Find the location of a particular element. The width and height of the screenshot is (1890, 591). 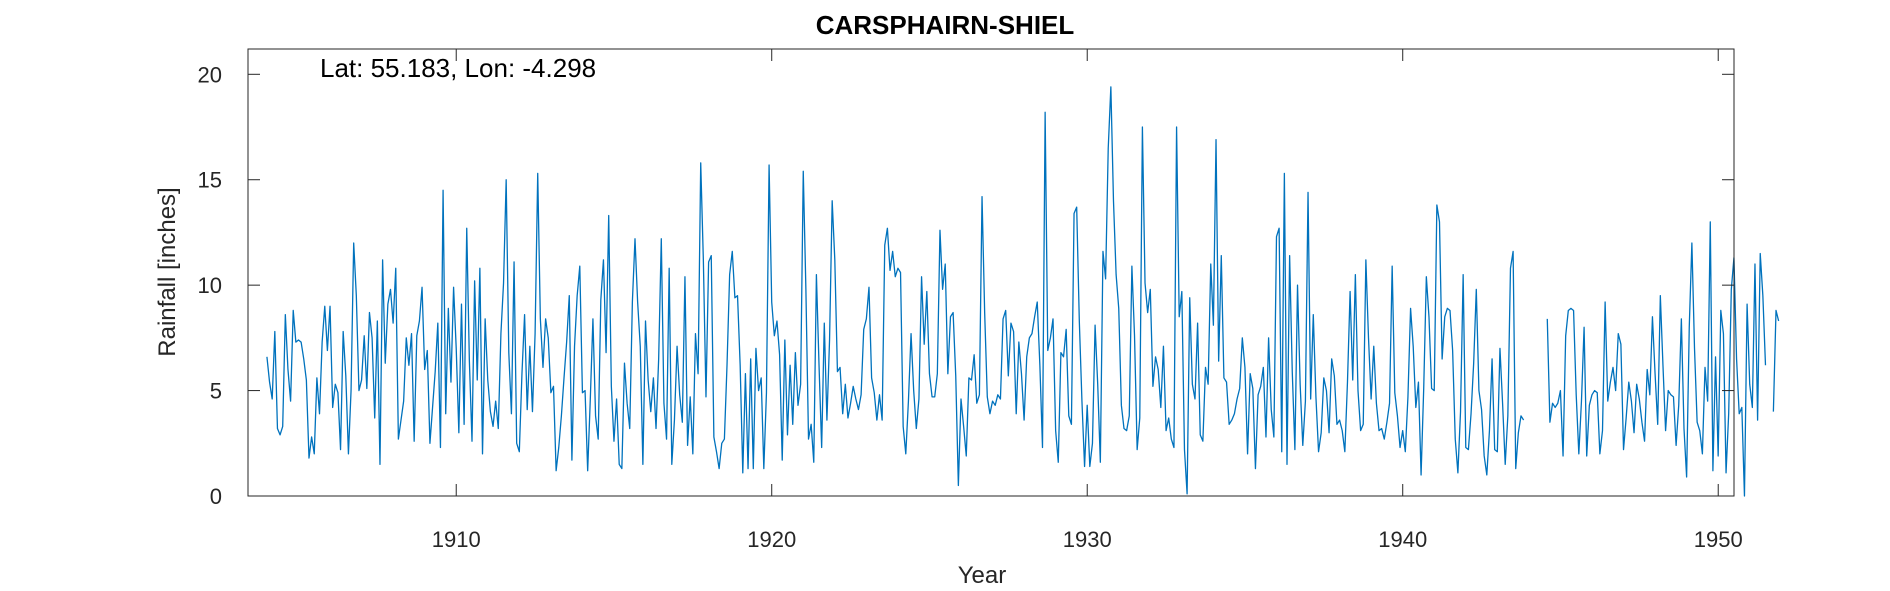

x-tick-label: 1950 is located at coordinates (1718, 539).